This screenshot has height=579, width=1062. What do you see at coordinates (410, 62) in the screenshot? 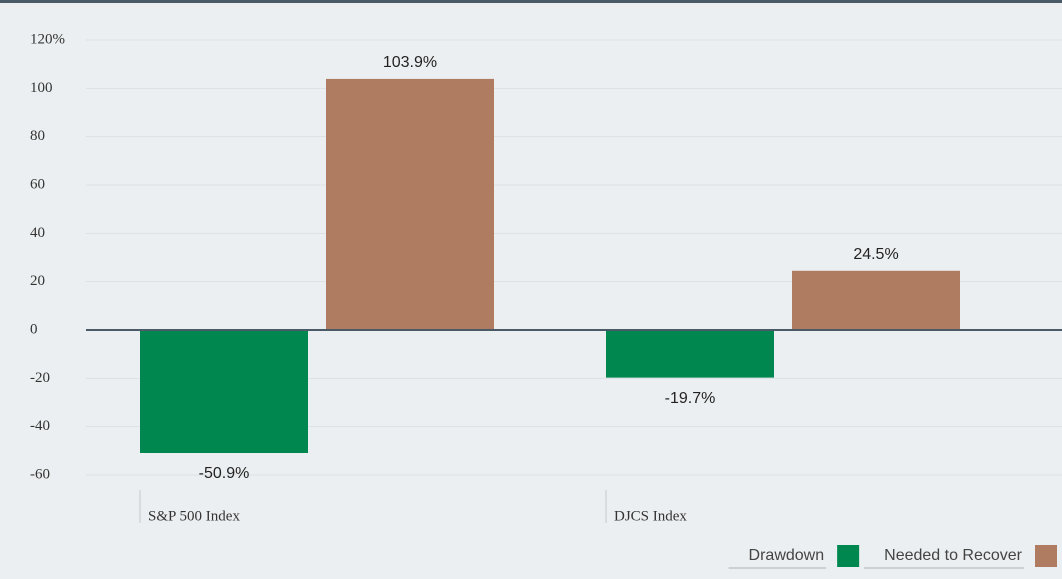
I see `data-label: 103.9%` at bounding box center [410, 62].